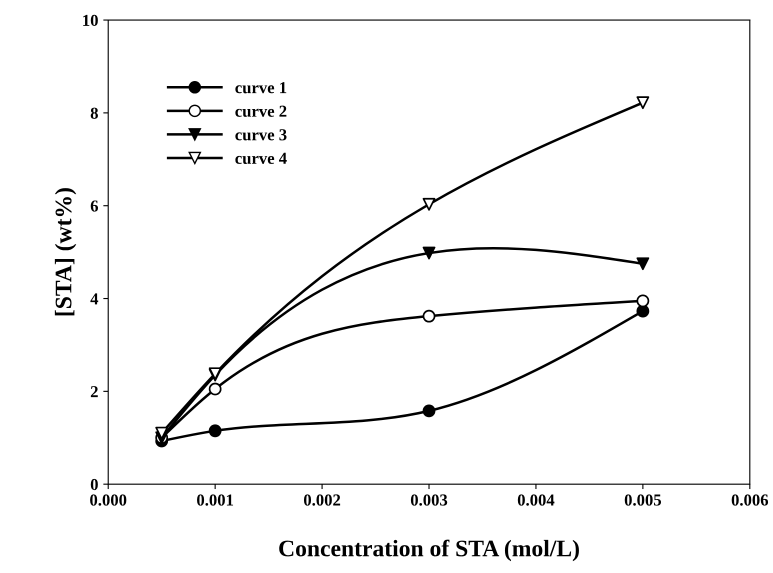 This screenshot has width=773, height=573. I want to click on legend-label: curve 3, so click(261, 134).